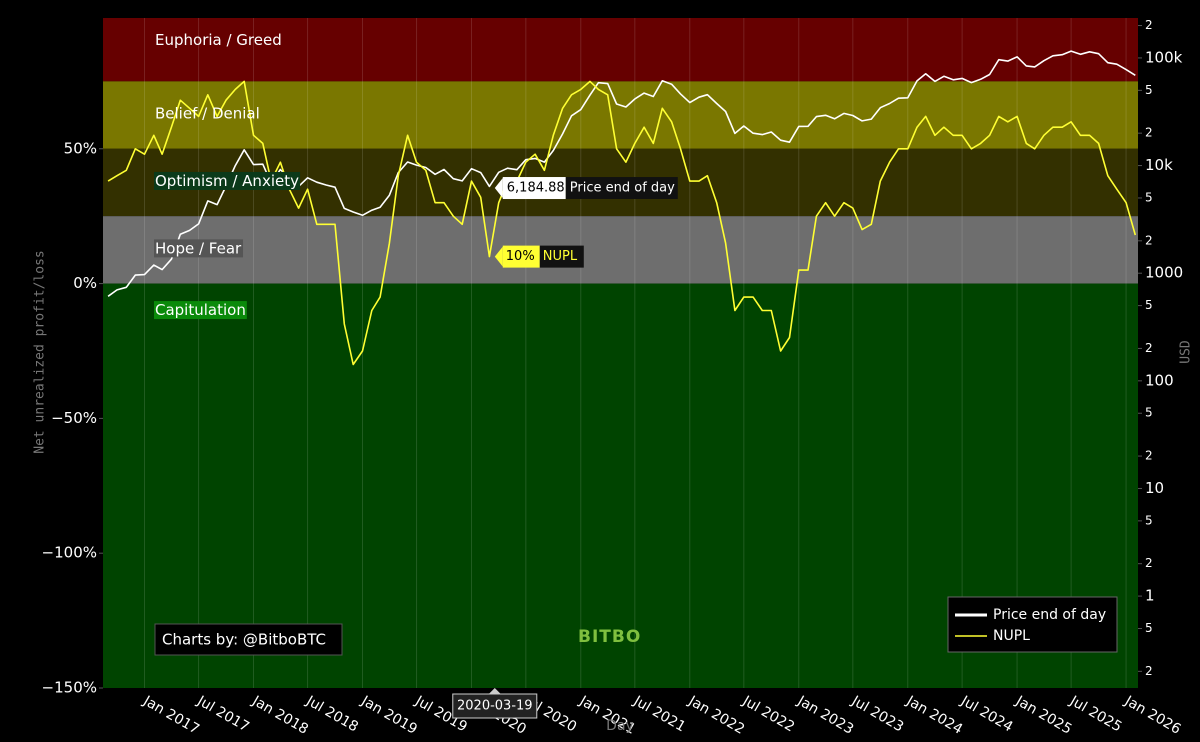 The height and width of the screenshot is (742, 1200). I want to click on x-tick-label: Jul 2021, so click(659, 714).